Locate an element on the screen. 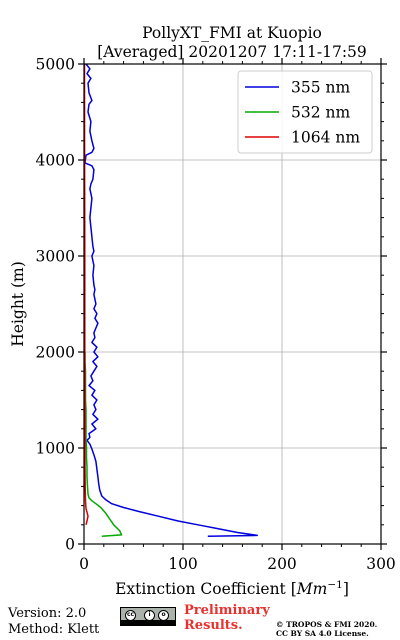 Image resolution: width=400 pixels, height=640 pixels. legend: 355 nm 532 nm 1064 nm is located at coordinates (305, 112).